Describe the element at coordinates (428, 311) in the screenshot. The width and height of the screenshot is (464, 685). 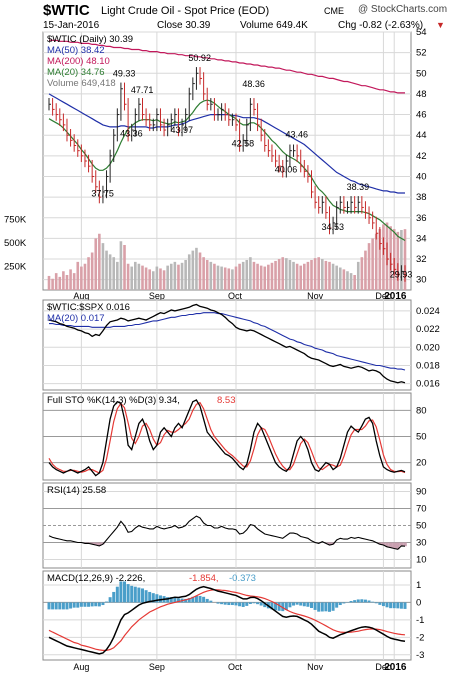
I see `ratio-y-tick-label: 0.024` at that location.